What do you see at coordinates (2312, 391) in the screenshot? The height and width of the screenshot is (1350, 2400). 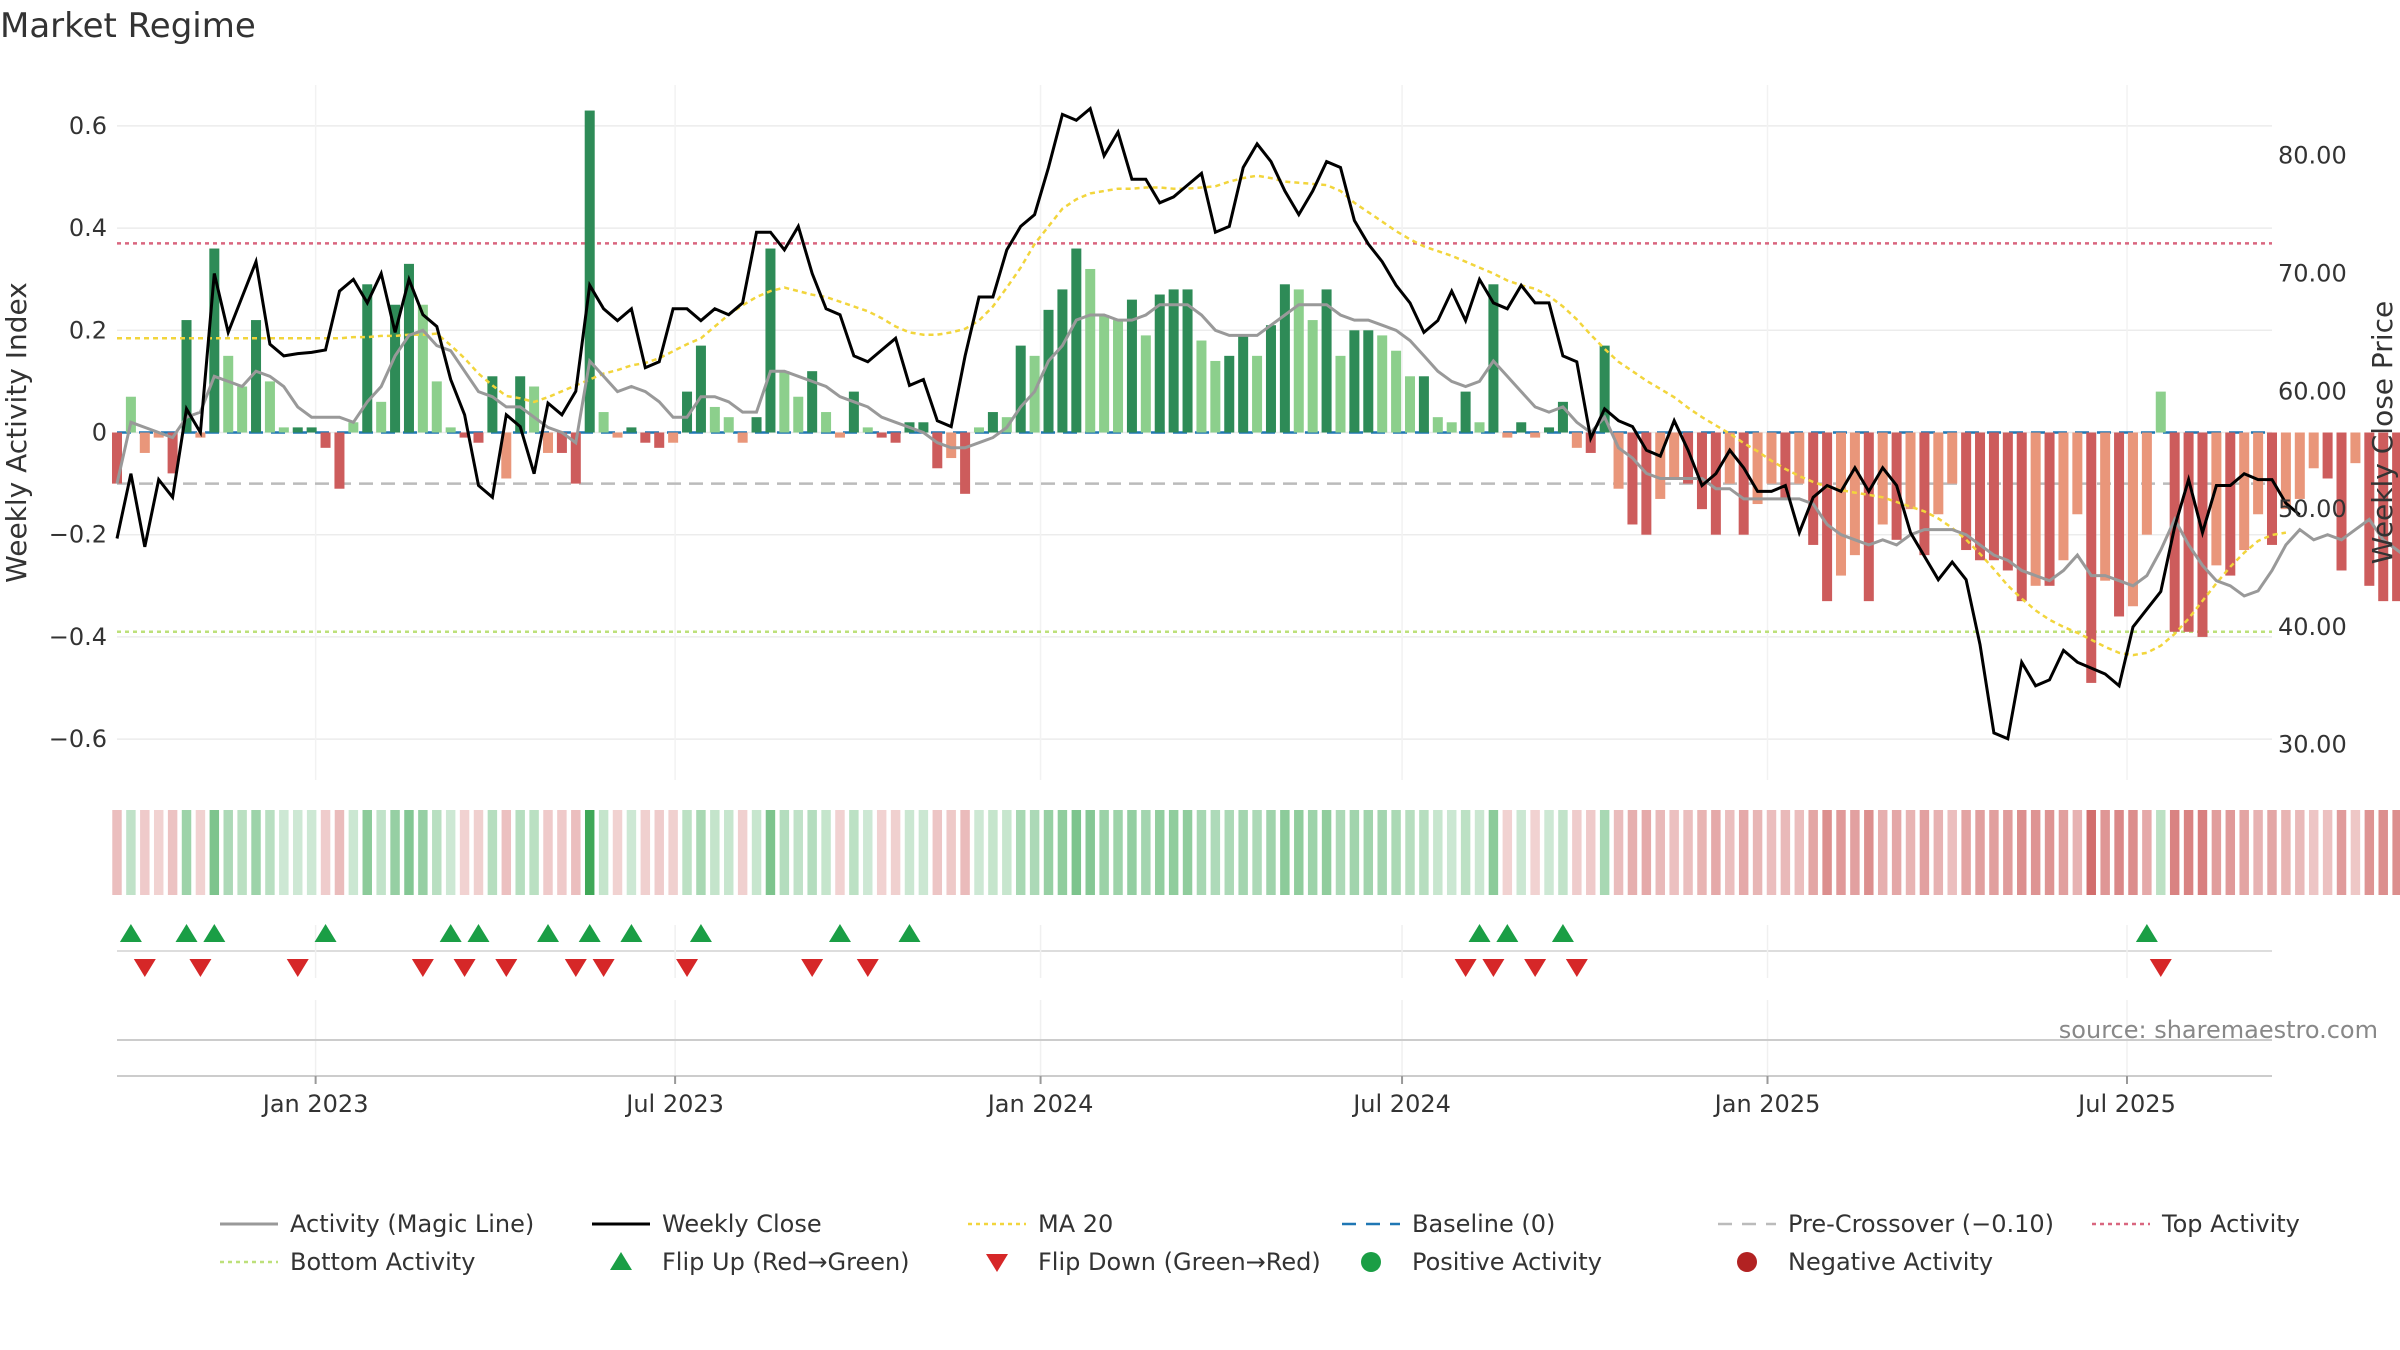 I see `right-tick-label: 60.00` at bounding box center [2312, 391].